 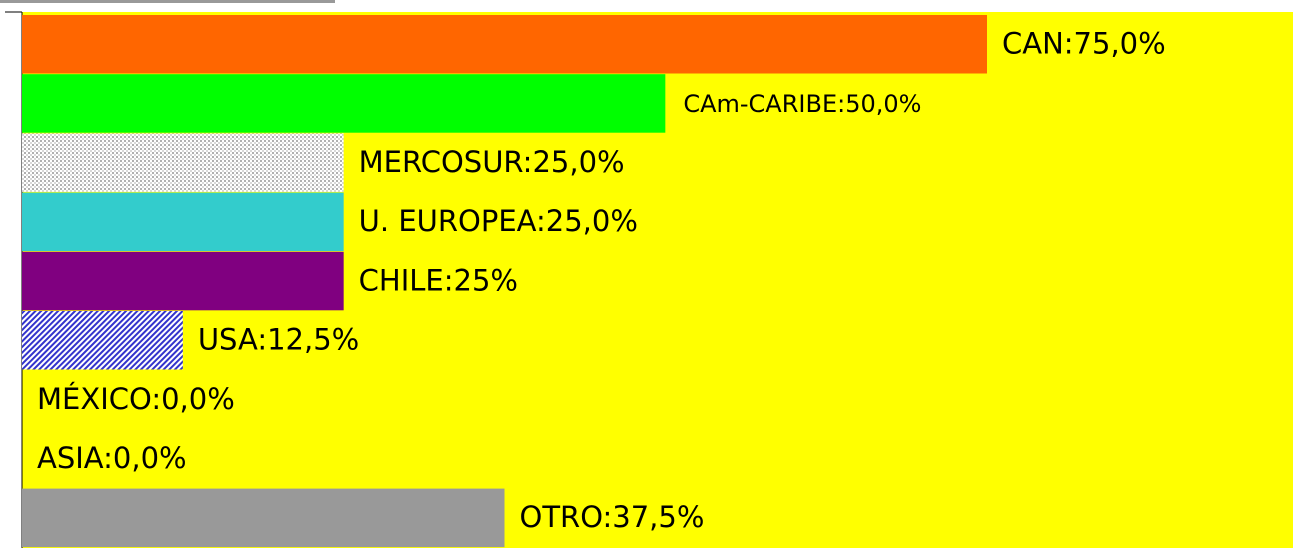 What do you see at coordinates (498, 221) in the screenshot?
I see `bar-label: U. EUROPEA:25,0%` at bounding box center [498, 221].